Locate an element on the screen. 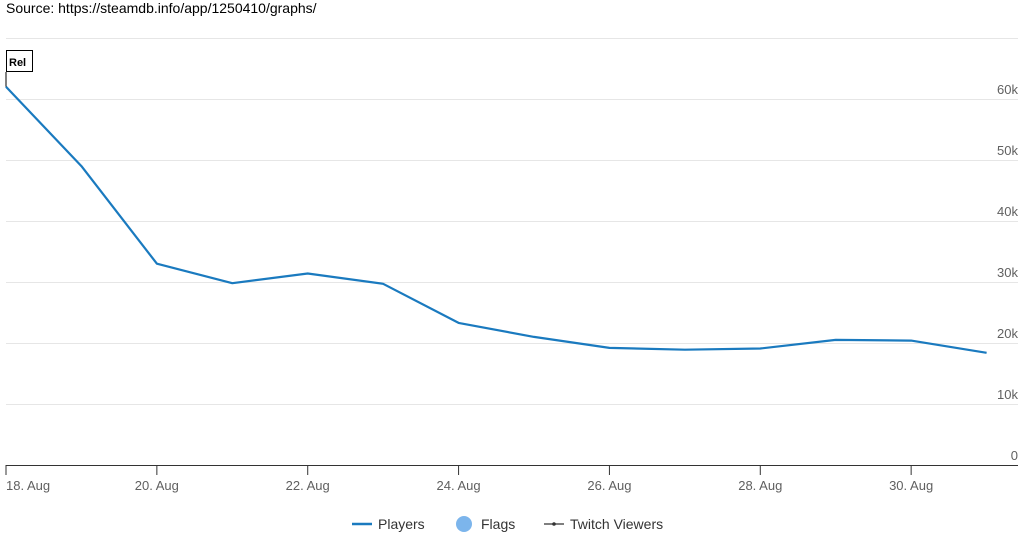  legend-item-players: Players is located at coordinates (388, 524).